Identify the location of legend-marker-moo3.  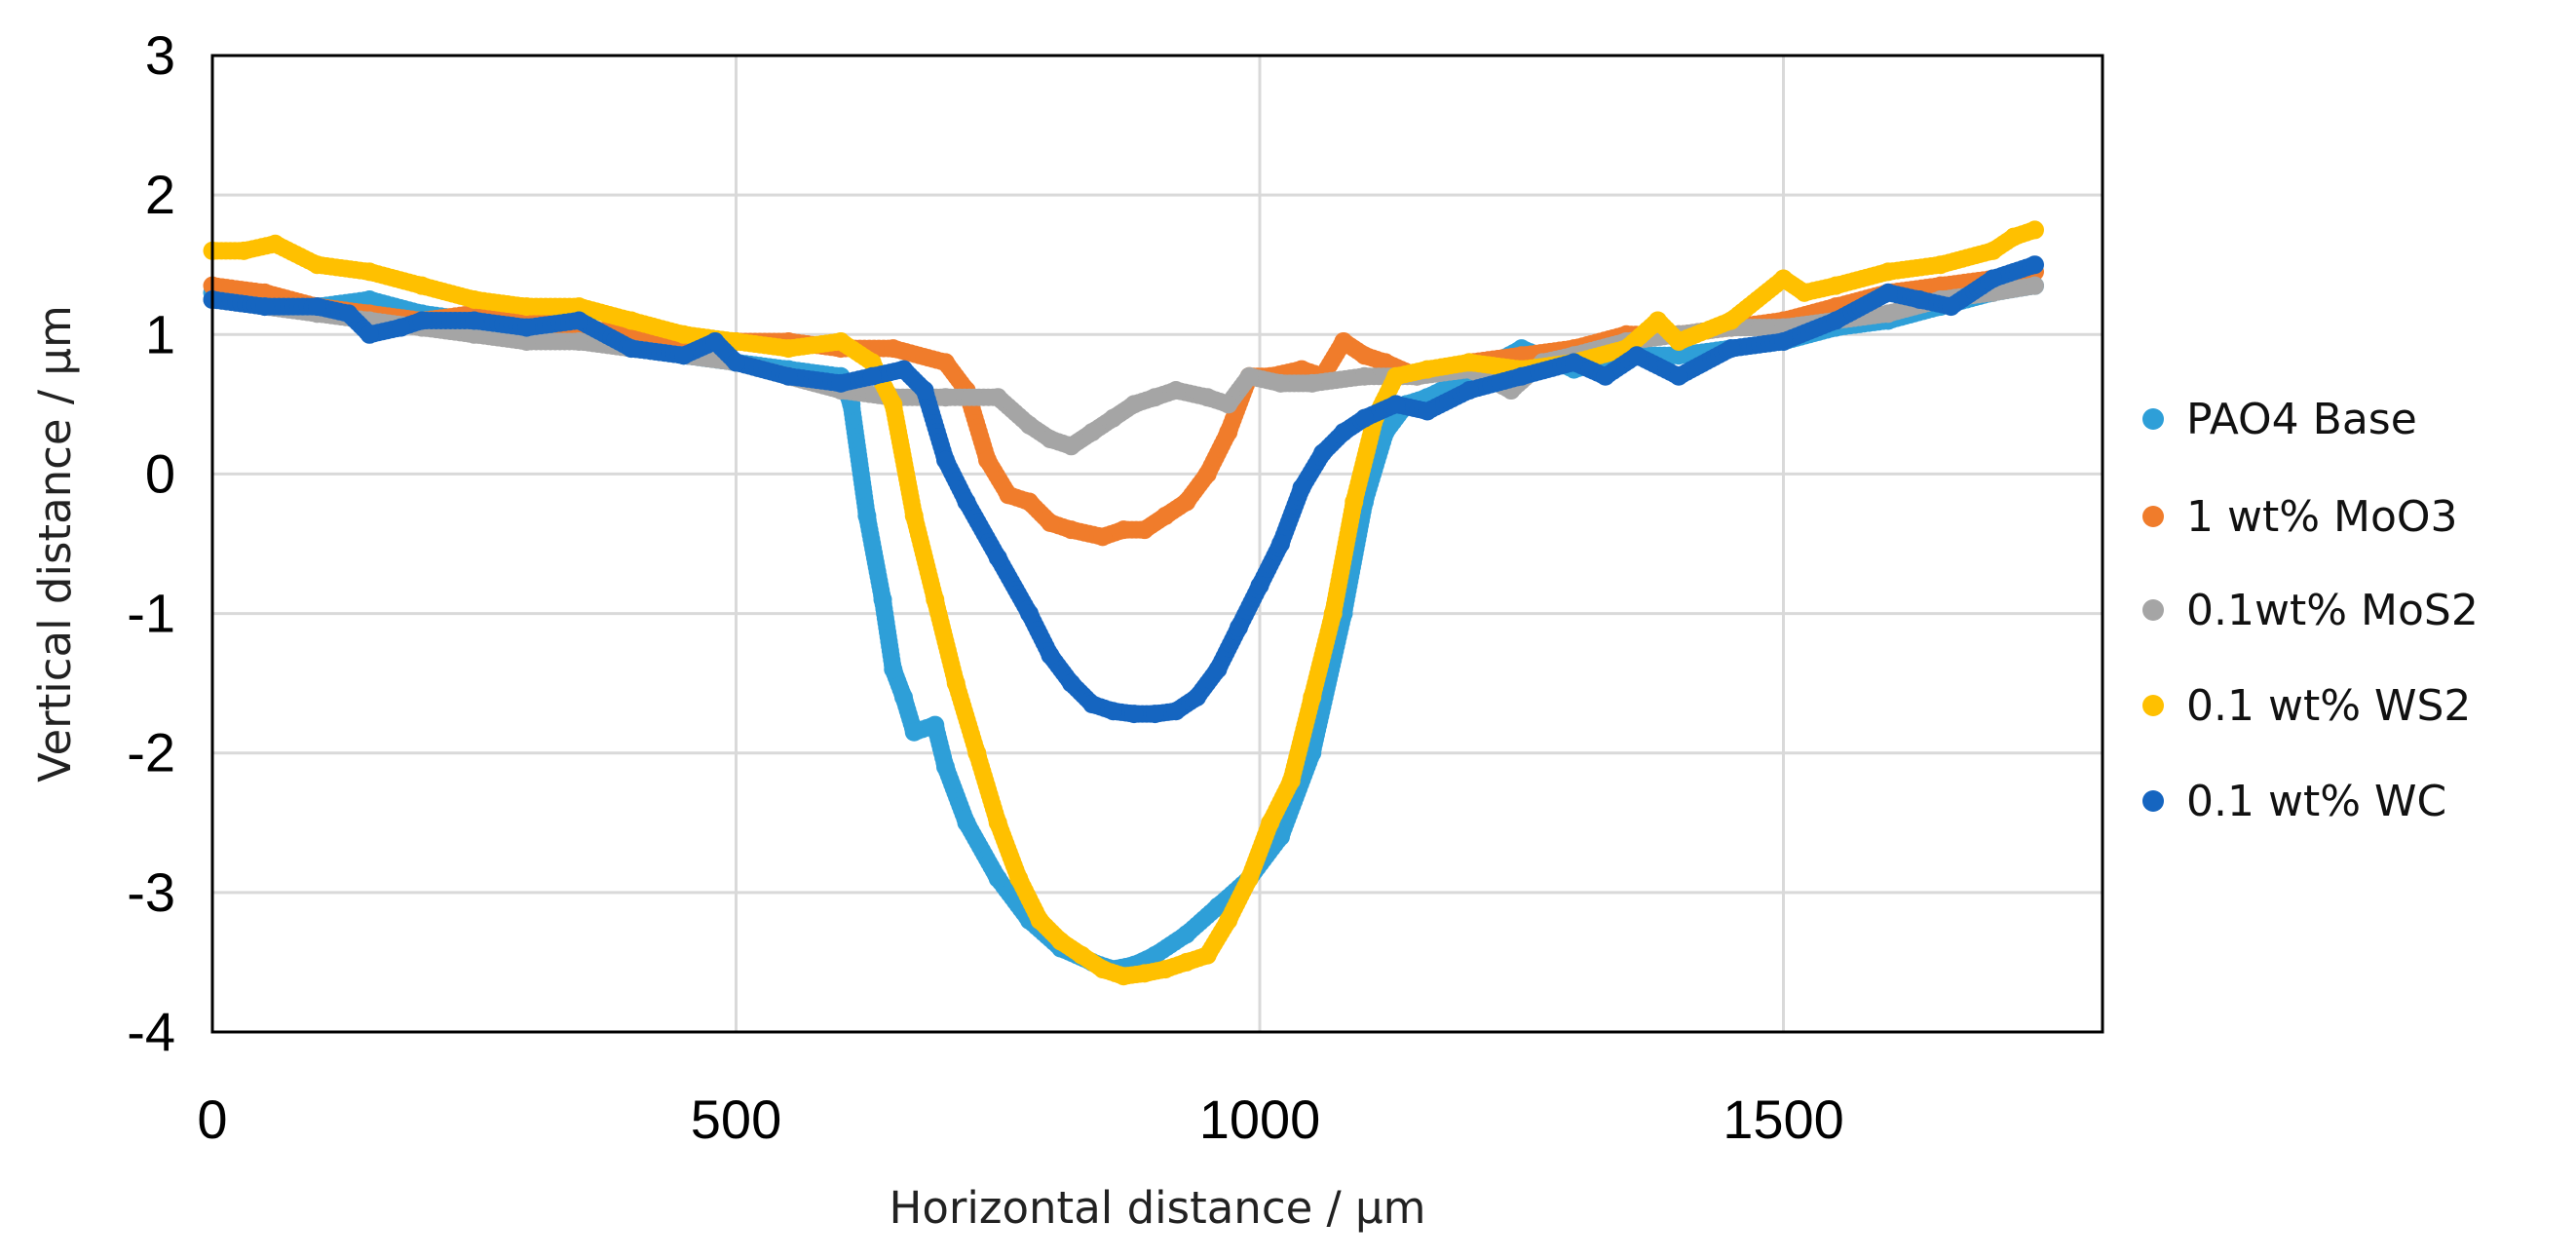
(2153, 516).